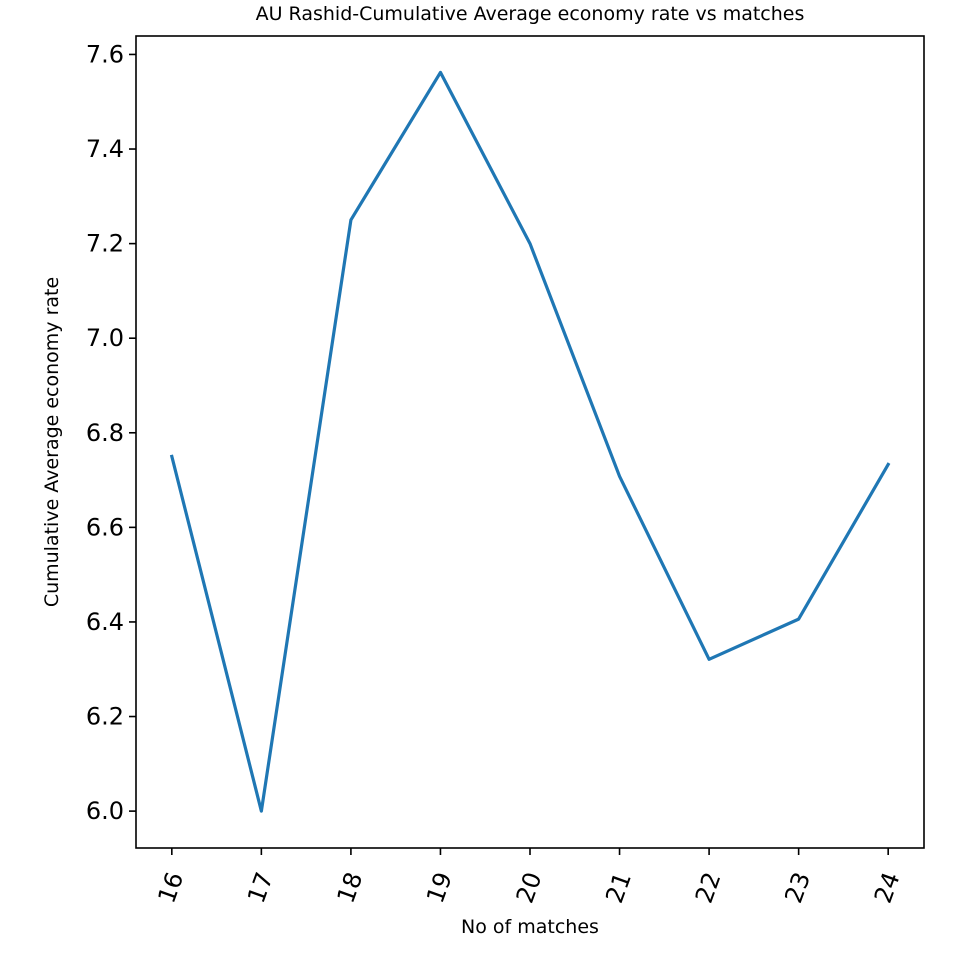 The width and height of the screenshot is (960, 960). I want to click on x-axis-label: No of matches, so click(530, 927).